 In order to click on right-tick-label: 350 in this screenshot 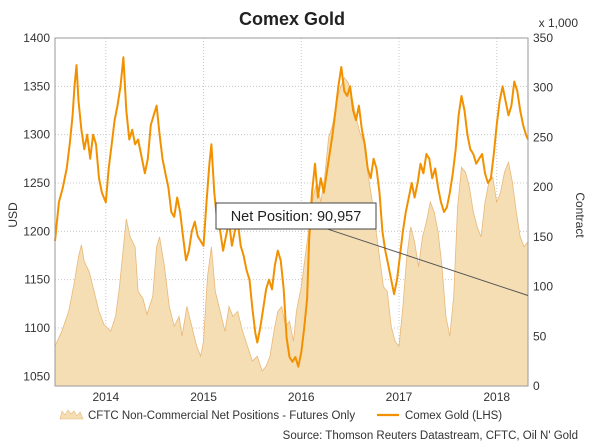, I will do `click(543, 38)`.